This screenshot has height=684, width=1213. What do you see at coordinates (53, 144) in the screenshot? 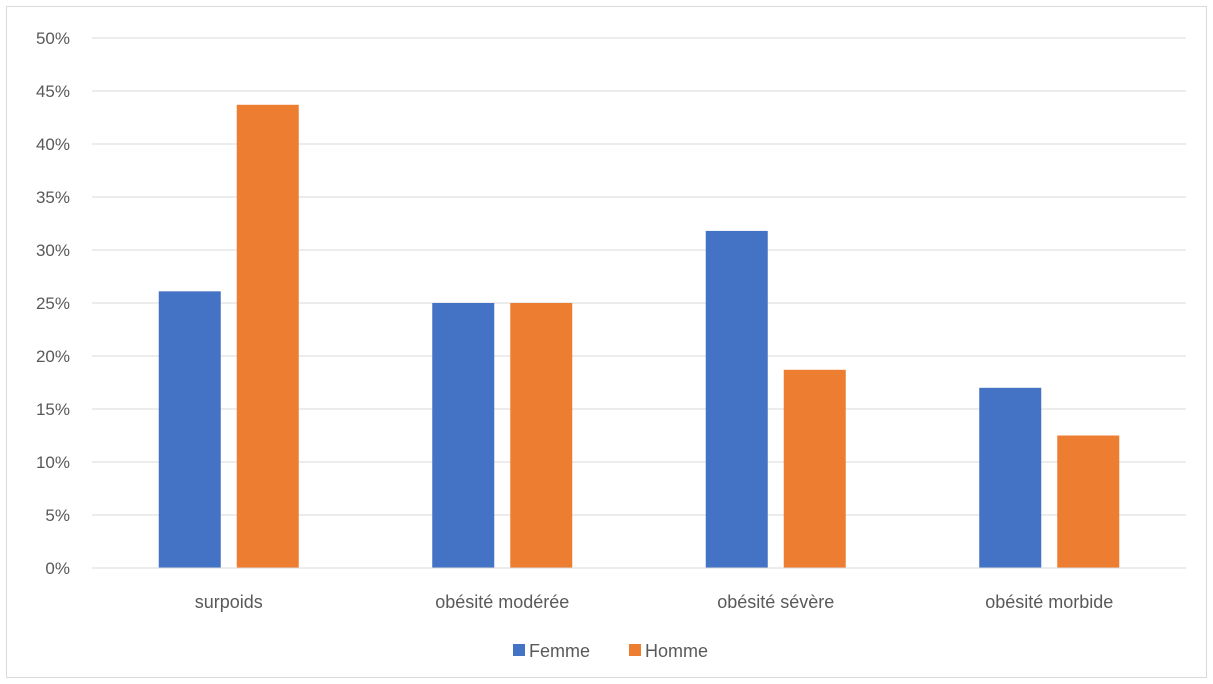
I see `y-tick-label: 40%` at bounding box center [53, 144].